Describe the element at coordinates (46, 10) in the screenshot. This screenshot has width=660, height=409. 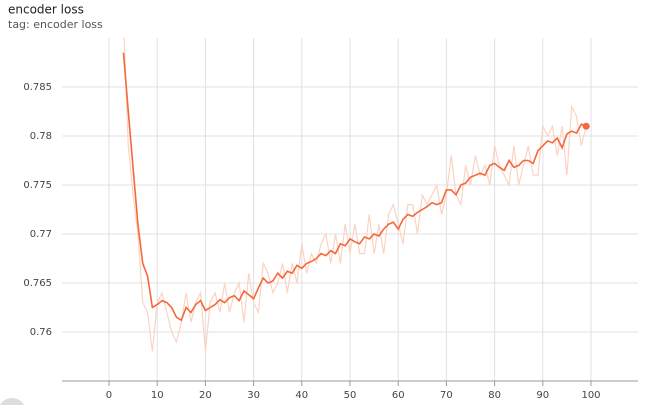
I see `chart-title: encoder loss` at that location.